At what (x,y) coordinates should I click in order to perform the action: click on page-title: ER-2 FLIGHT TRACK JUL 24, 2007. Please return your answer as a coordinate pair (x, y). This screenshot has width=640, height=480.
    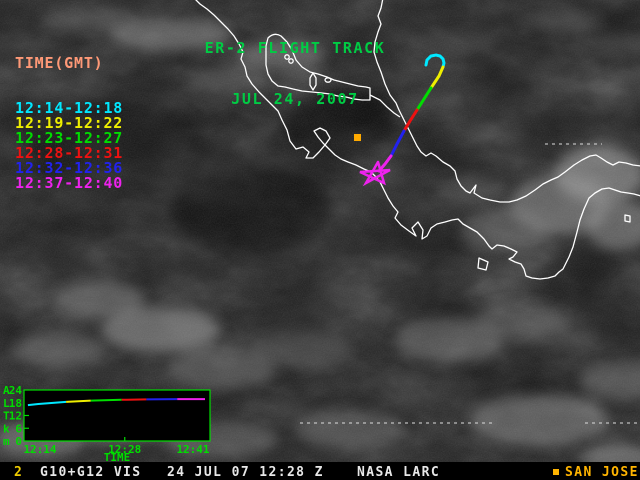
    Looking at the image, I should click on (295, 74).